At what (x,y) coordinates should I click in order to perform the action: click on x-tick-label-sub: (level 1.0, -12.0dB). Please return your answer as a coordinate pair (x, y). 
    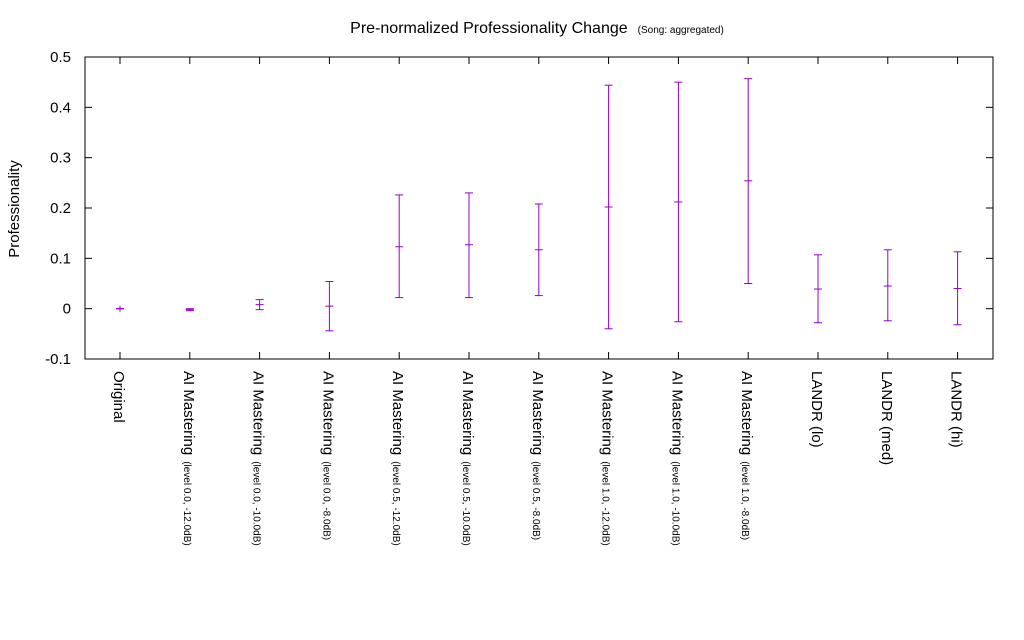
    Looking at the image, I should click on (605, 503).